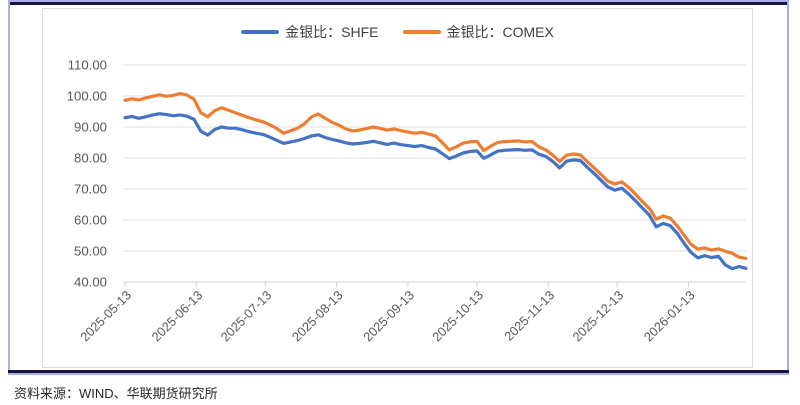 The height and width of the screenshot is (405, 800). What do you see at coordinates (388, 316) in the screenshot?
I see `x-axis-tick-label: 2025-09-13` at bounding box center [388, 316].